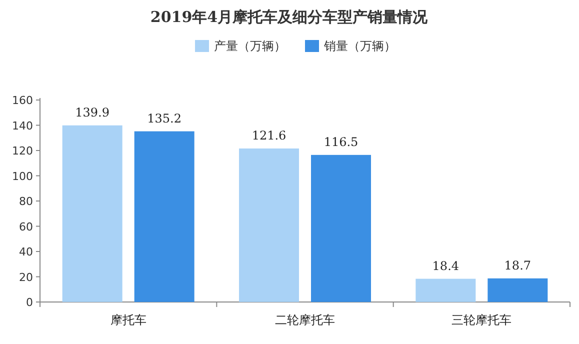 This screenshot has height=344, width=579. What do you see at coordinates (518, 265) in the screenshot?
I see `data-label: 18.7` at bounding box center [518, 265].